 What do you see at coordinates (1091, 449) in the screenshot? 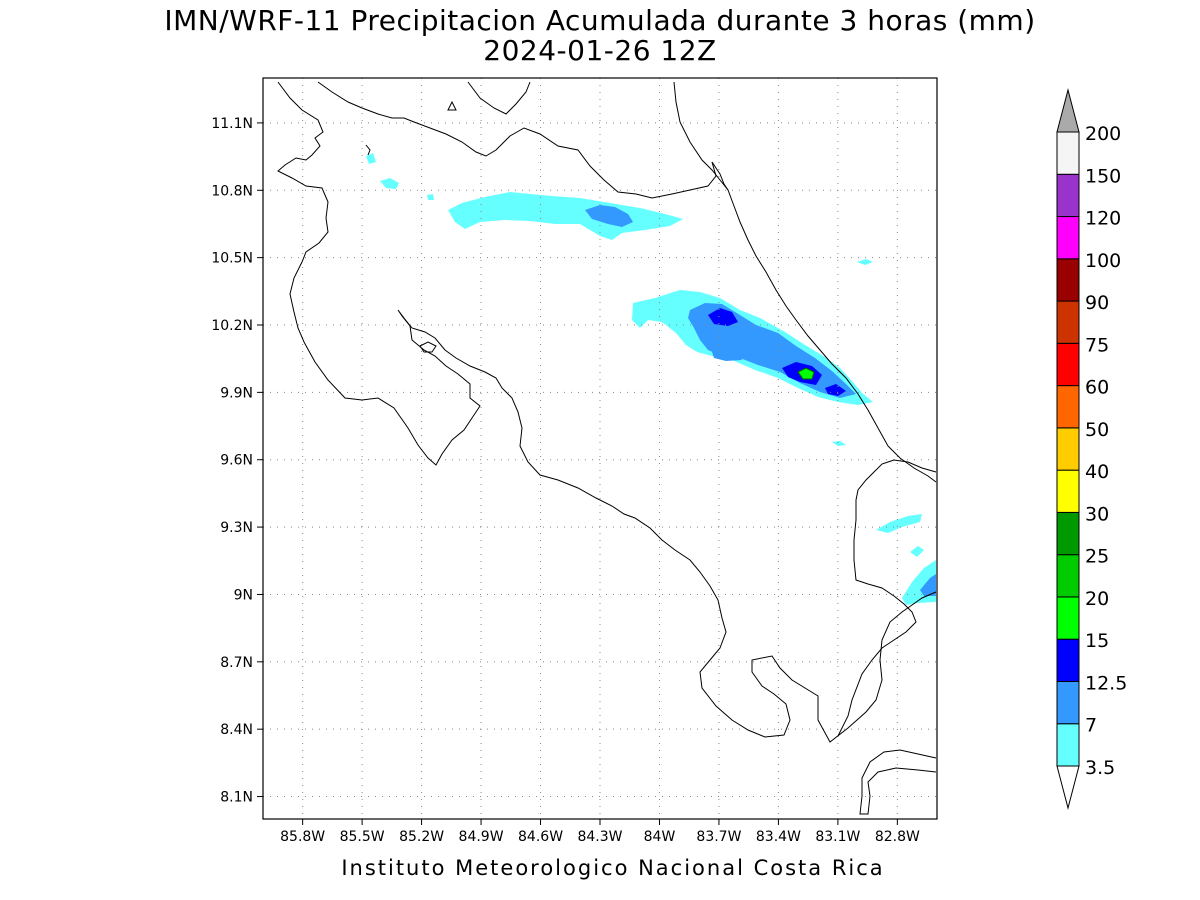
I see `colorbar: 3.5 7 12.5 15 20 25 30 40 50 60 75 90 100 120 150 200` at bounding box center [1091, 449].